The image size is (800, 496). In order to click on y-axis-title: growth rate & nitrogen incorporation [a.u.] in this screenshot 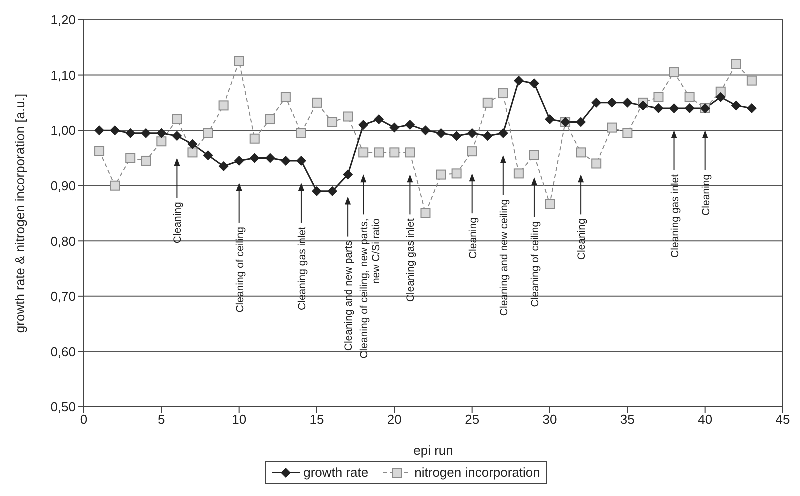, I will do `click(20, 214)`.